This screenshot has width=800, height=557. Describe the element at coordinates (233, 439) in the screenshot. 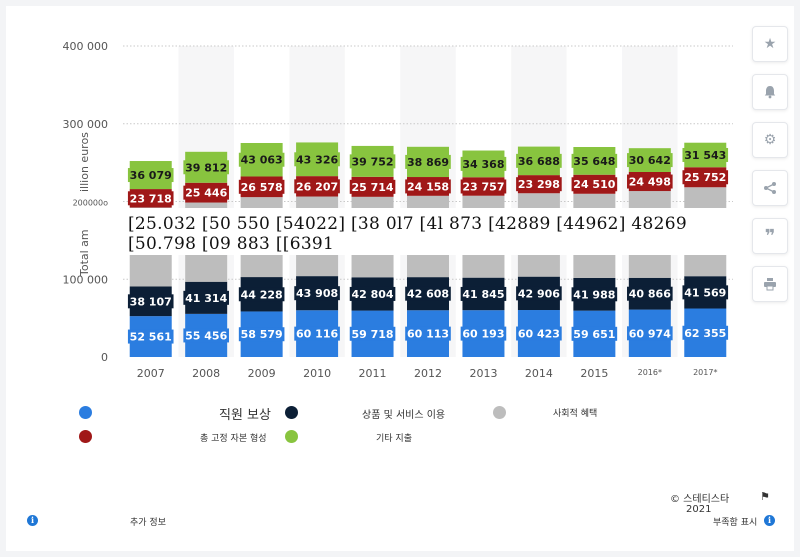

I see `legend-label-fixed-capital: 총 고정 자본 형성` at that location.